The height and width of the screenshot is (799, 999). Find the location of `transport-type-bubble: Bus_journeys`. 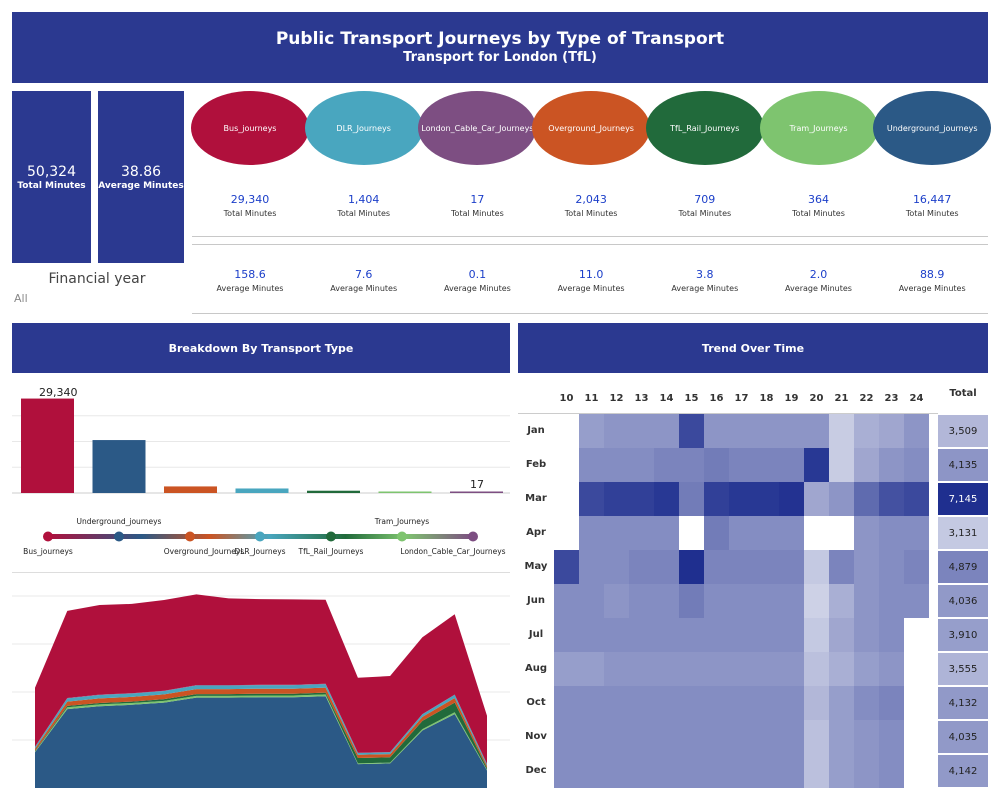

transport-type-bubble: Bus_journeys is located at coordinates (250, 128).